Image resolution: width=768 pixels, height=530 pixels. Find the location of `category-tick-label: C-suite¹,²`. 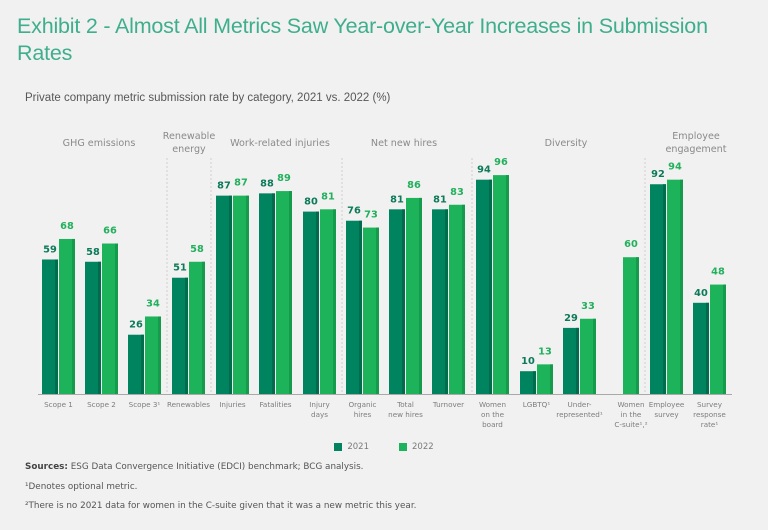

category-tick-label: C-suite¹,² is located at coordinates (630, 424).